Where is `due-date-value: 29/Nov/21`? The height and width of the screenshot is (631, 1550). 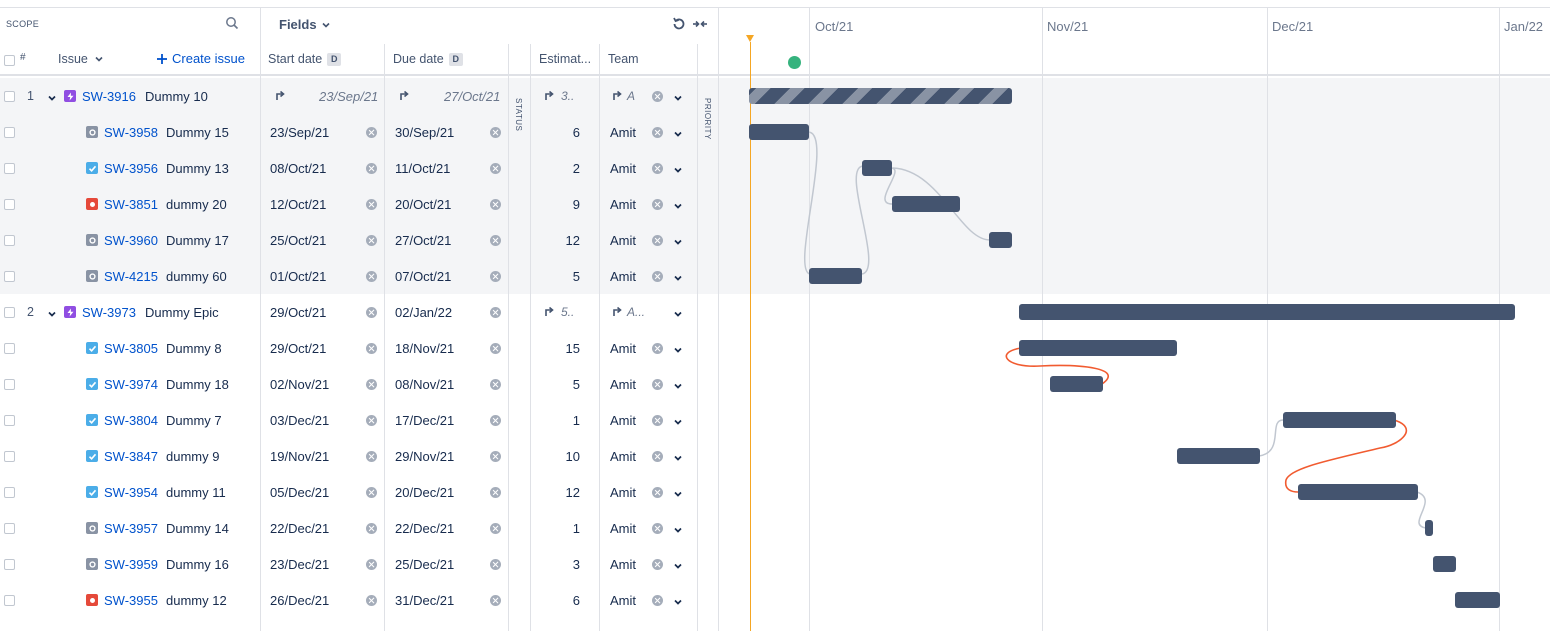 due-date-value: 29/Nov/21 is located at coordinates (425, 456).